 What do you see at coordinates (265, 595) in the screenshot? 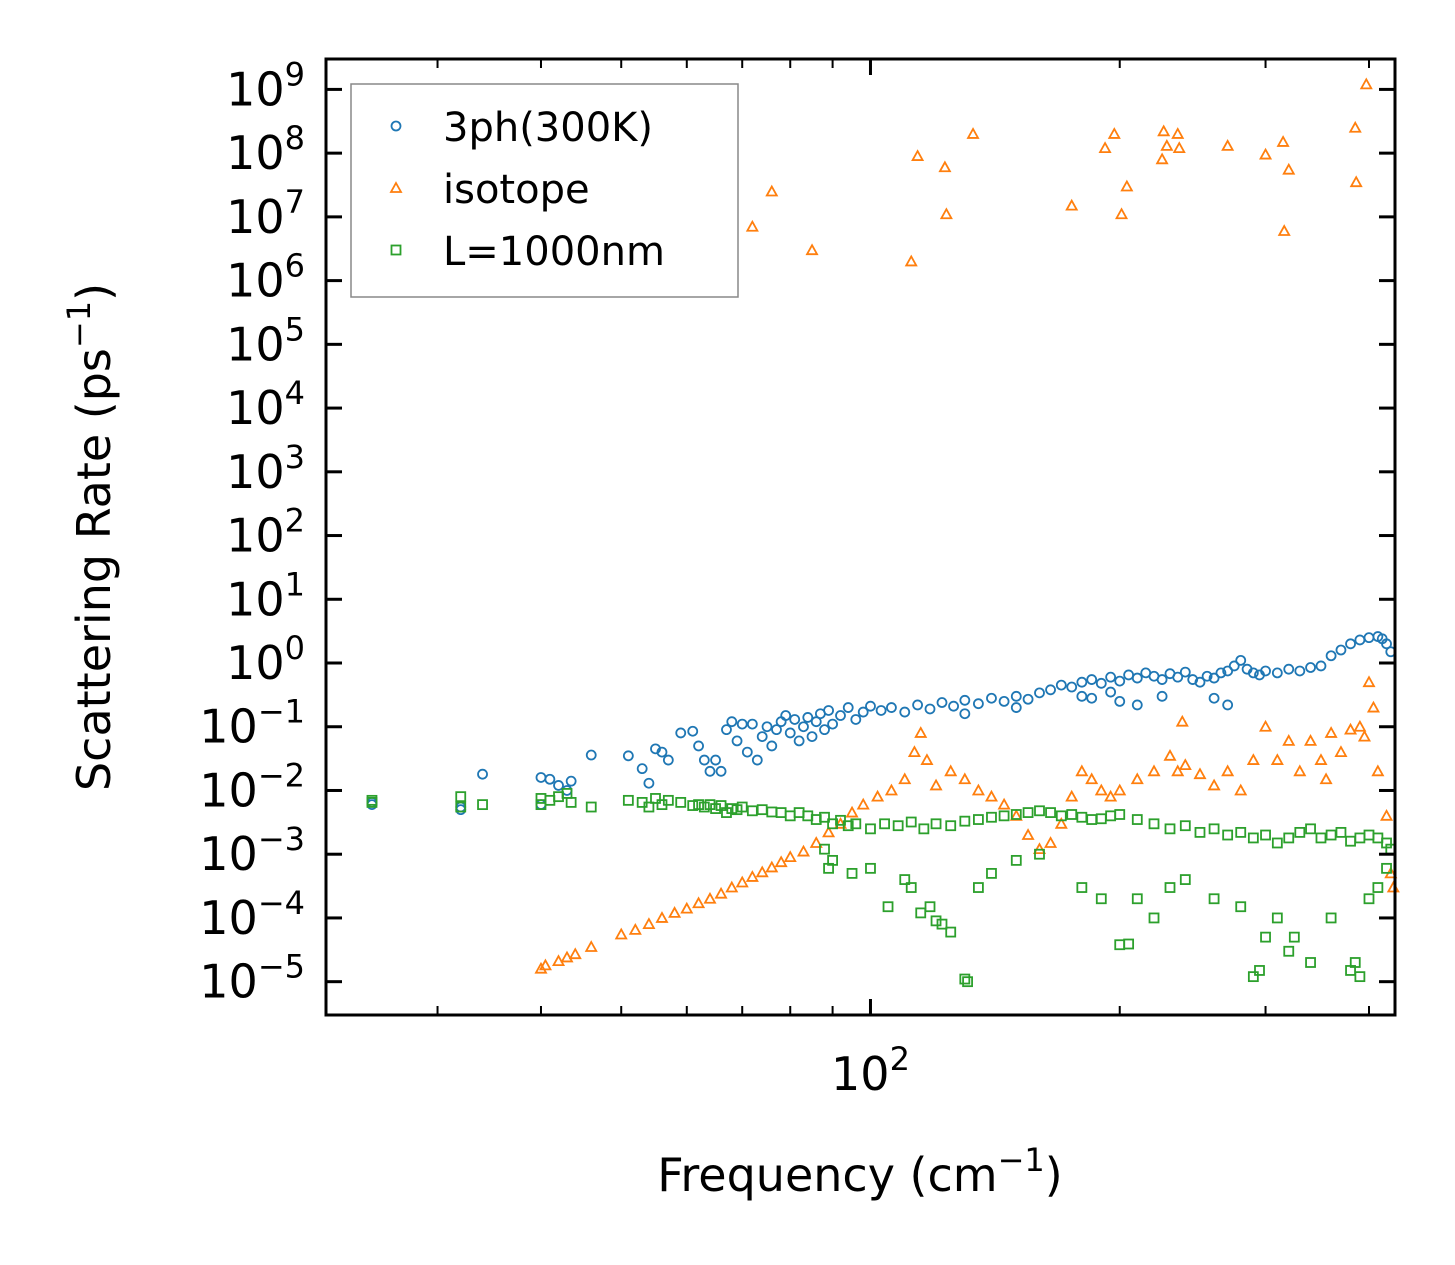
I see `y-tick-label: 10¹` at bounding box center [265, 595].